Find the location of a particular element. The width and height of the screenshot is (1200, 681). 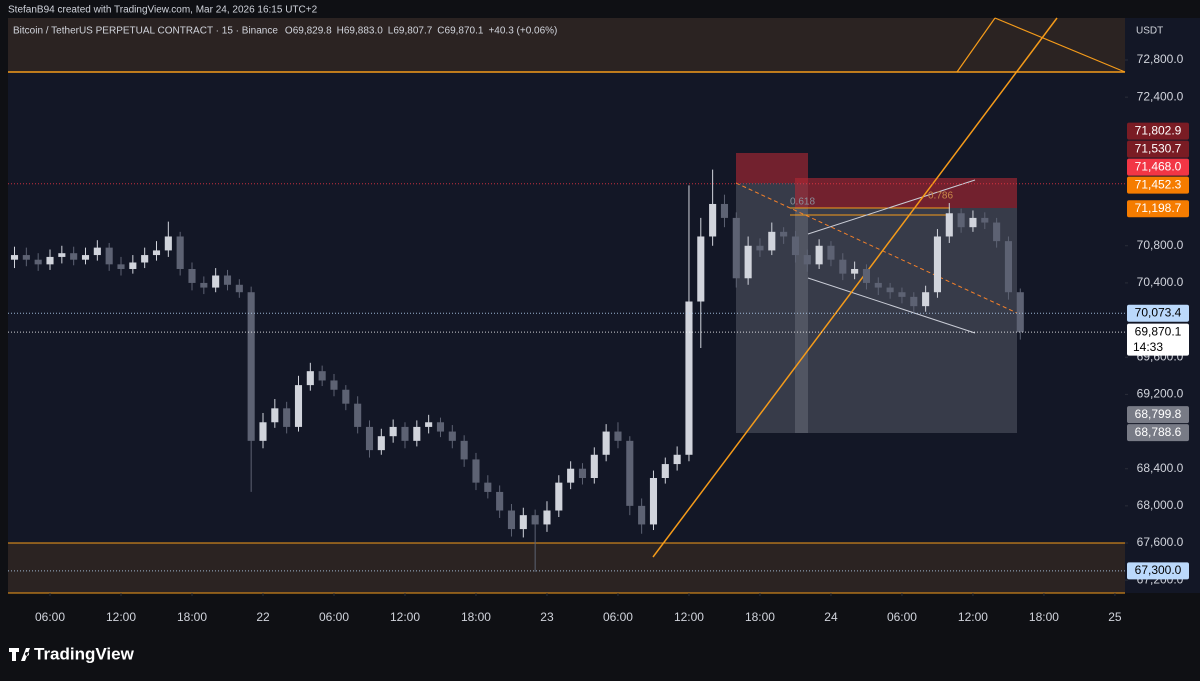

position-target is located at coordinates (906, 320).